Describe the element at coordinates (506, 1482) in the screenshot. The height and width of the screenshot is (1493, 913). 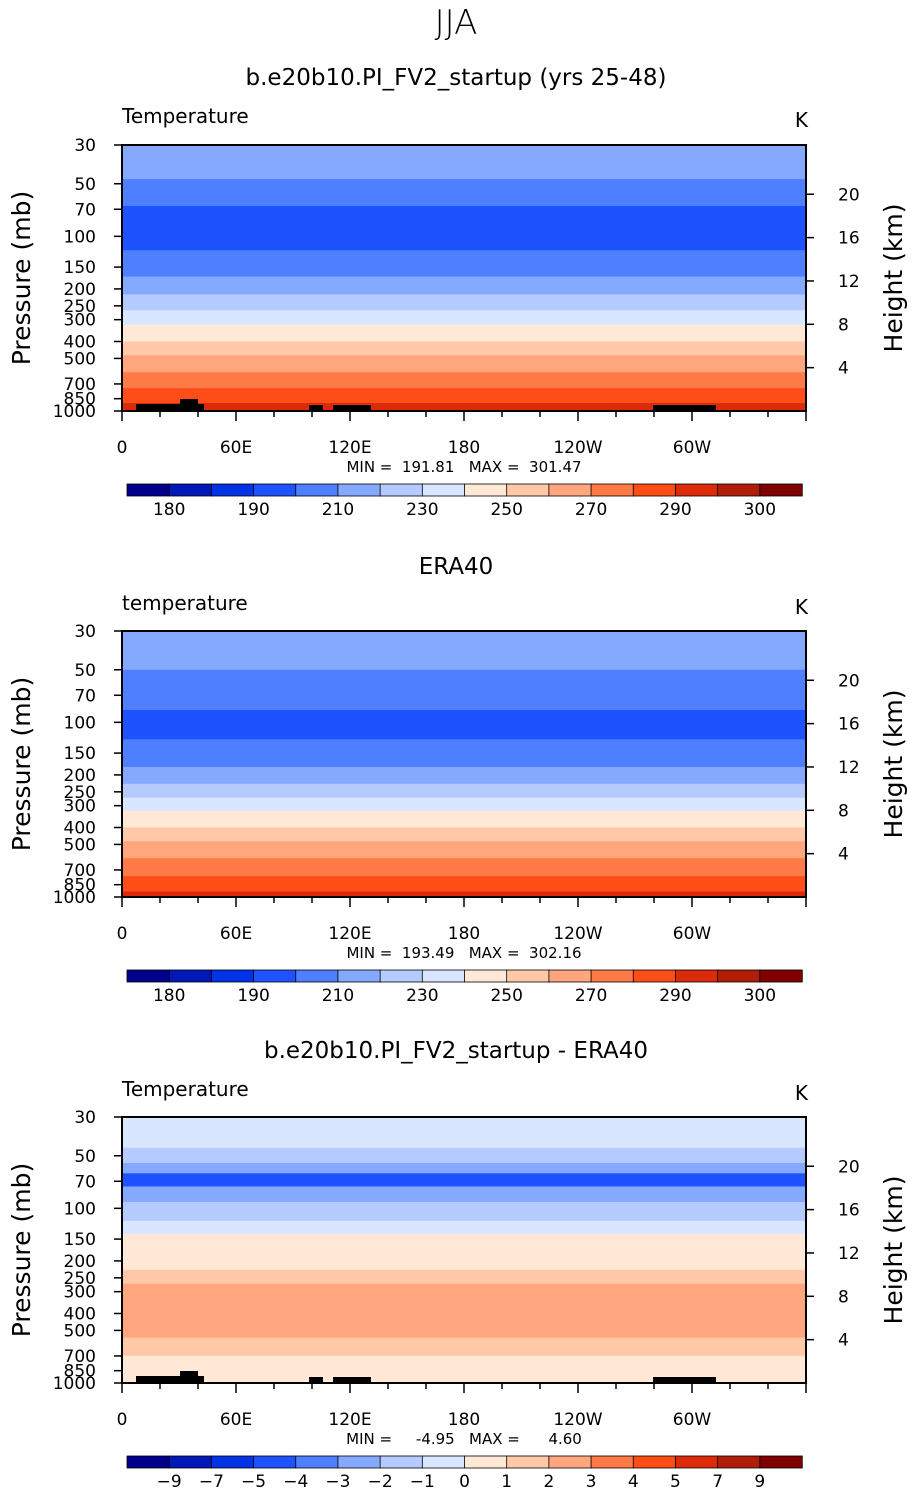
I see `colorbar-label: 1` at that location.